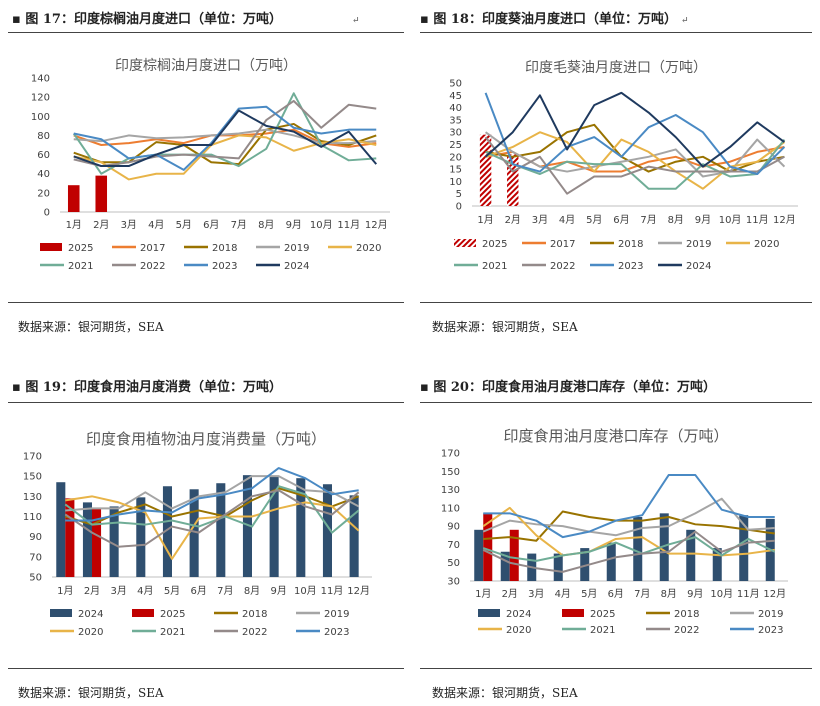  Describe the element at coordinates (336, 614) in the screenshot. I see `legend-label: 2019` at that location.